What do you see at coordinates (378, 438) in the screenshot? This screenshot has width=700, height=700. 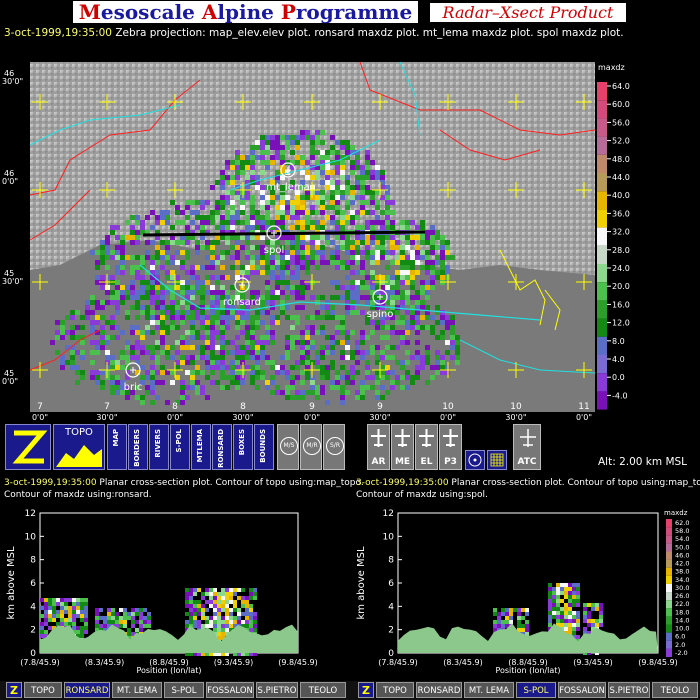 I see `aircraft-icon` at bounding box center [378, 438].